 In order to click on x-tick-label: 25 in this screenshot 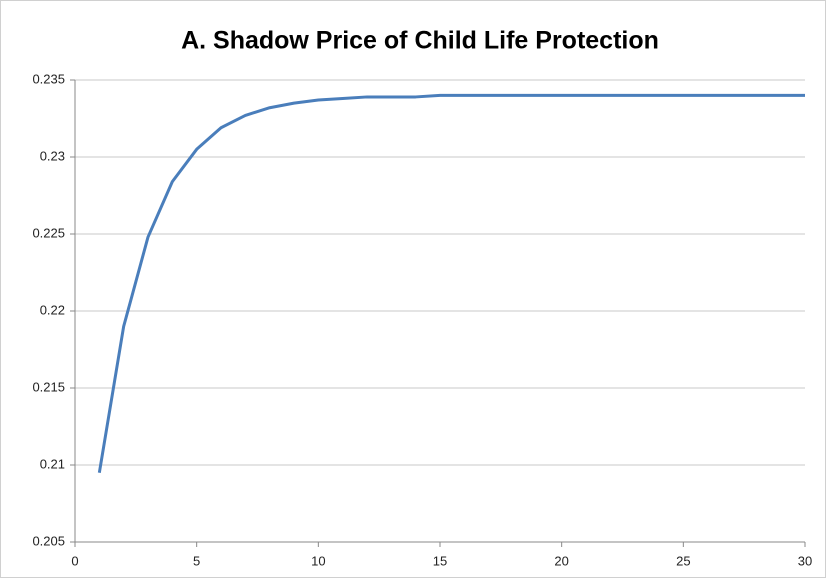, I will do `click(683, 560)`.